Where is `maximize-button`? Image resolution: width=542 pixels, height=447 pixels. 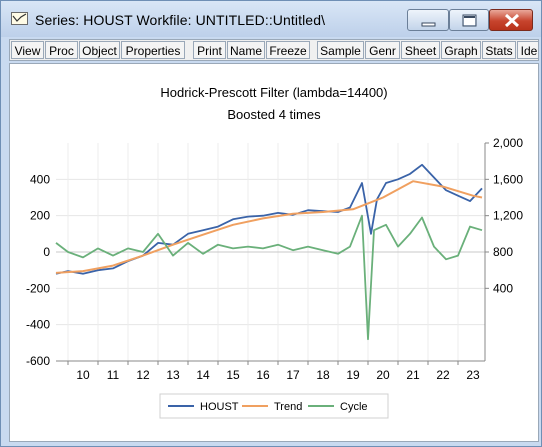 maximize-button is located at coordinates (469, 20).